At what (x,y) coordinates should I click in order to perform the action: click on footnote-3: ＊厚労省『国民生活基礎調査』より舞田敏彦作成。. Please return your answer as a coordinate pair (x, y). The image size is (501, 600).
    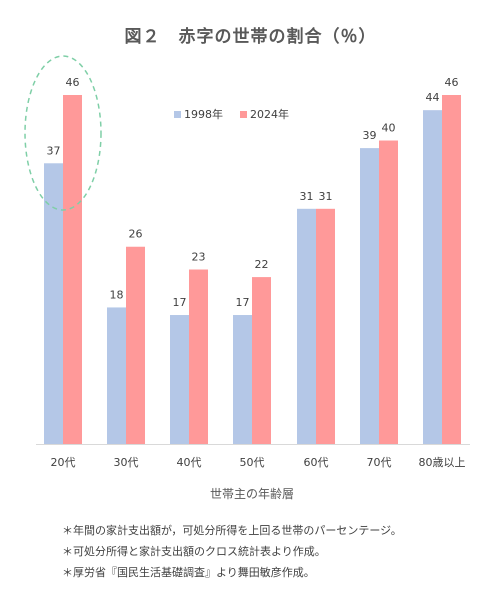
    Looking at the image, I should click on (188, 572).